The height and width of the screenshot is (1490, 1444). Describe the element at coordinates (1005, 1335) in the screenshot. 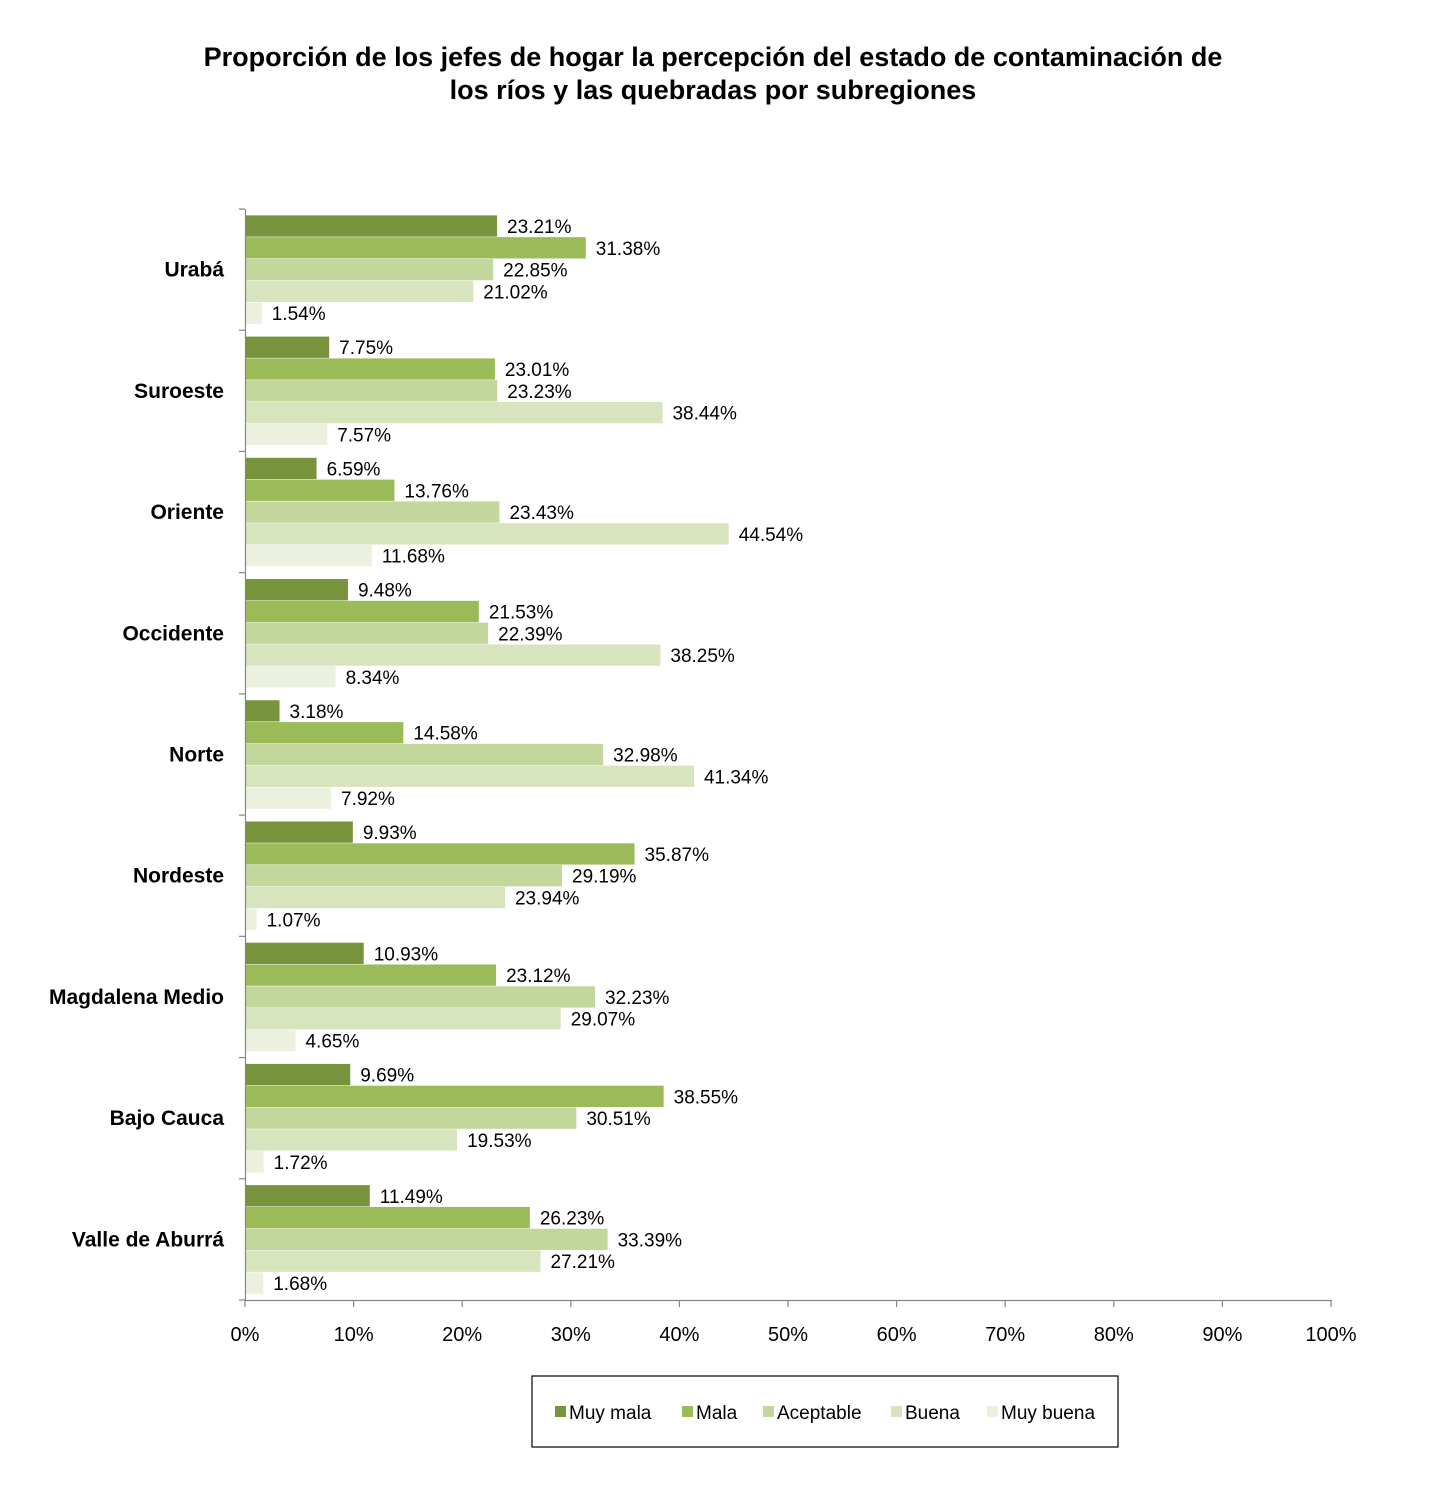

I see `x-tick-label: 70%` at that location.